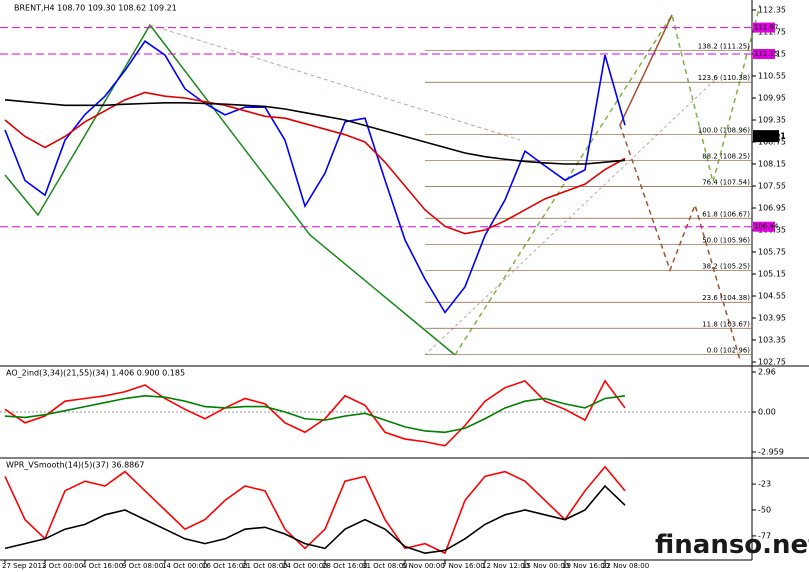 The height and width of the screenshot is (572, 809). What do you see at coordinates (772, 120) in the screenshot?
I see `y-tick-label: 109.35` at bounding box center [772, 120].